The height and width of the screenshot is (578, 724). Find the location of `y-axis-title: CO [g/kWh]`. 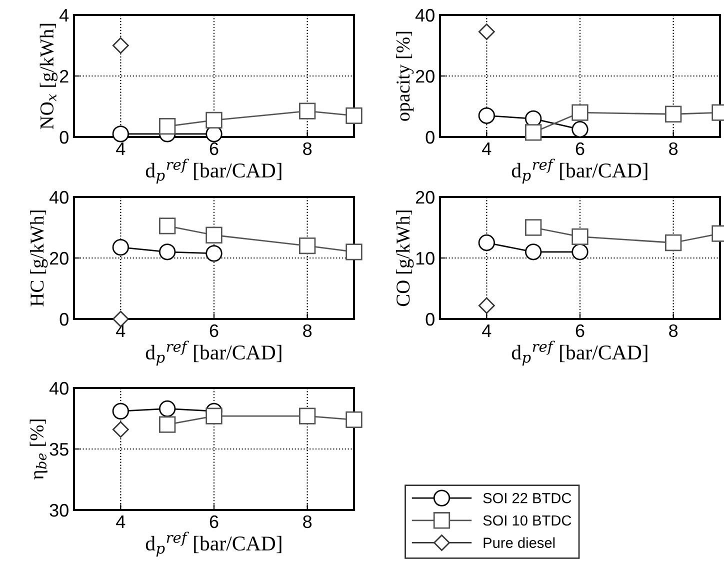

y-axis-title: CO [g/kWh] is located at coordinates (405, 258).